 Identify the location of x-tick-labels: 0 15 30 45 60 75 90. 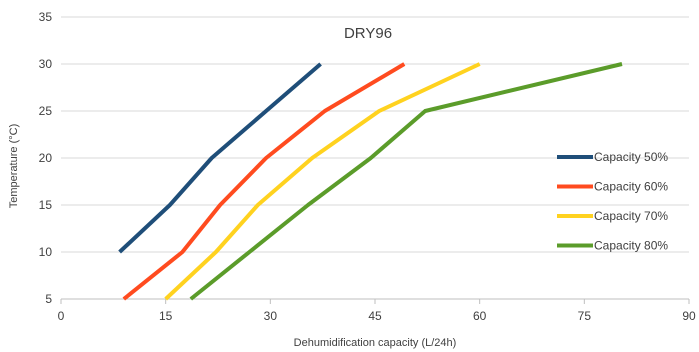
(377, 316).